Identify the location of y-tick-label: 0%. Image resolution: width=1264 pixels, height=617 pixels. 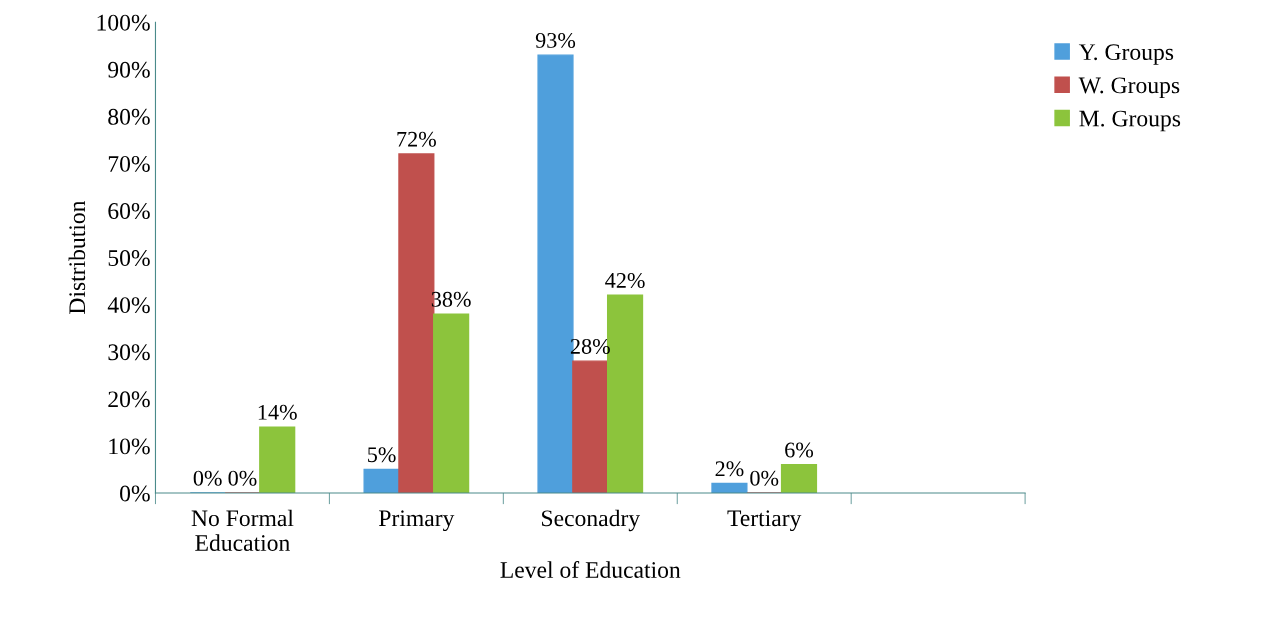
(135, 493).